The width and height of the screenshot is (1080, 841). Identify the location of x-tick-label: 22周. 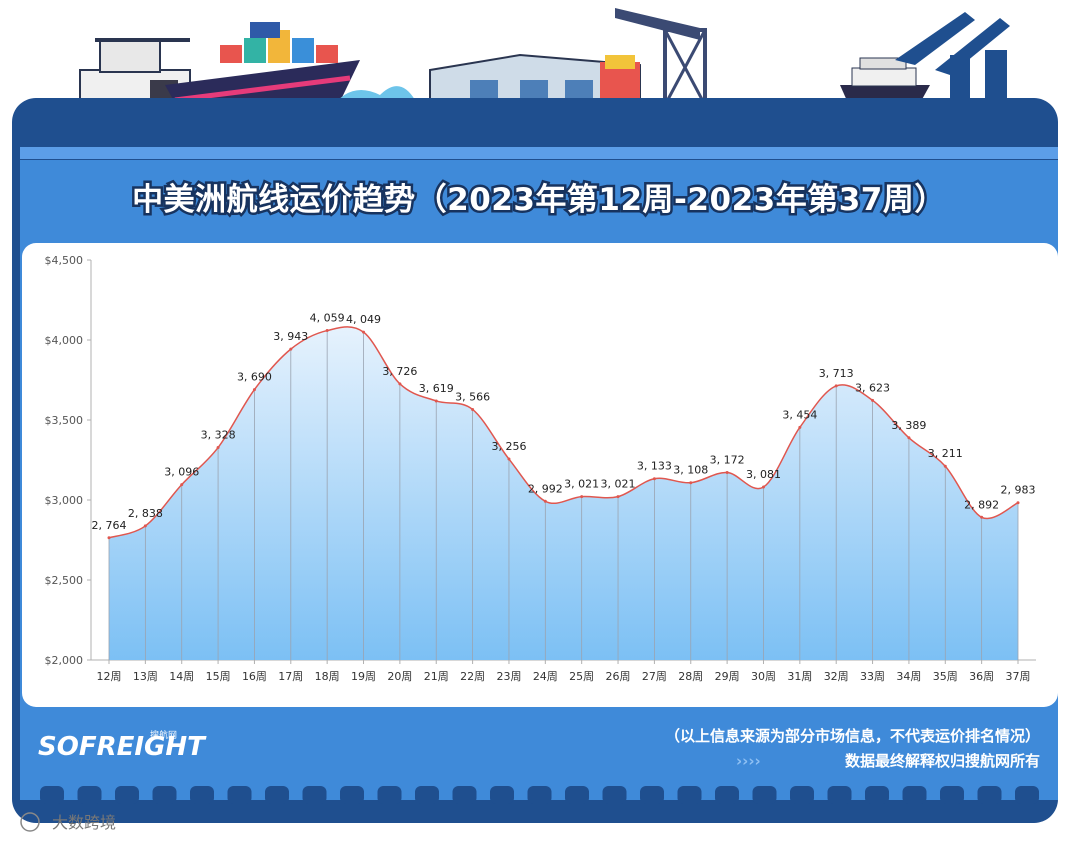
(472, 676).